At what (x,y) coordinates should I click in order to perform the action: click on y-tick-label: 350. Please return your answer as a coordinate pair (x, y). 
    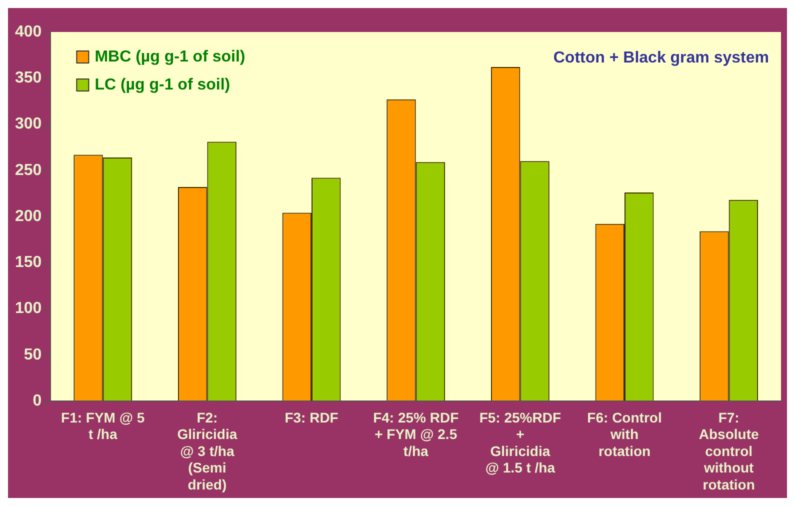
    Looking at the image, I should click on (28, 78).